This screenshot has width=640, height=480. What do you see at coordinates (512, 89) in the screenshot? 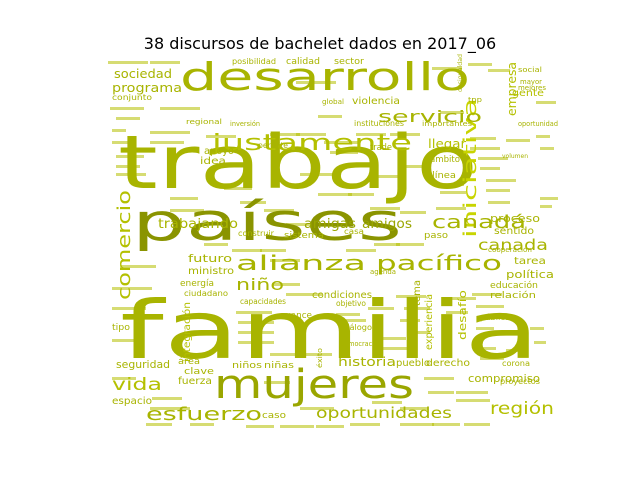
I see `cloud-word: empresa` at bounding box center [512, 89].